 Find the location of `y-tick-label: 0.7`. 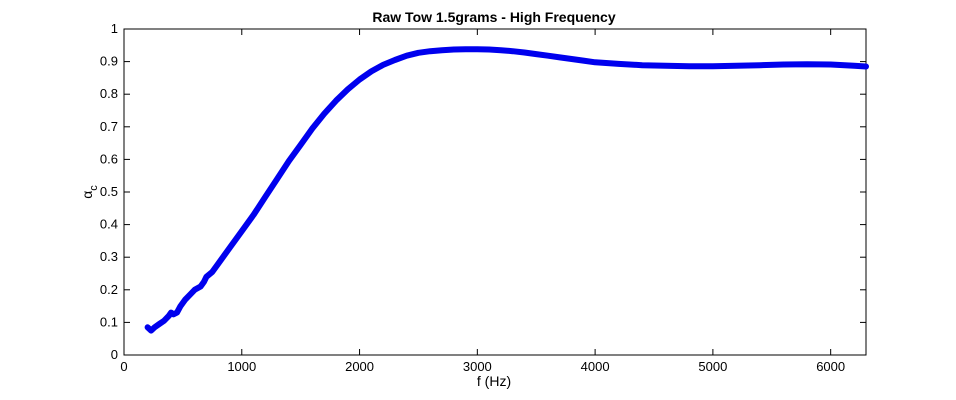

y-tick-label: 0.7 is located at coordinates (109, 126).